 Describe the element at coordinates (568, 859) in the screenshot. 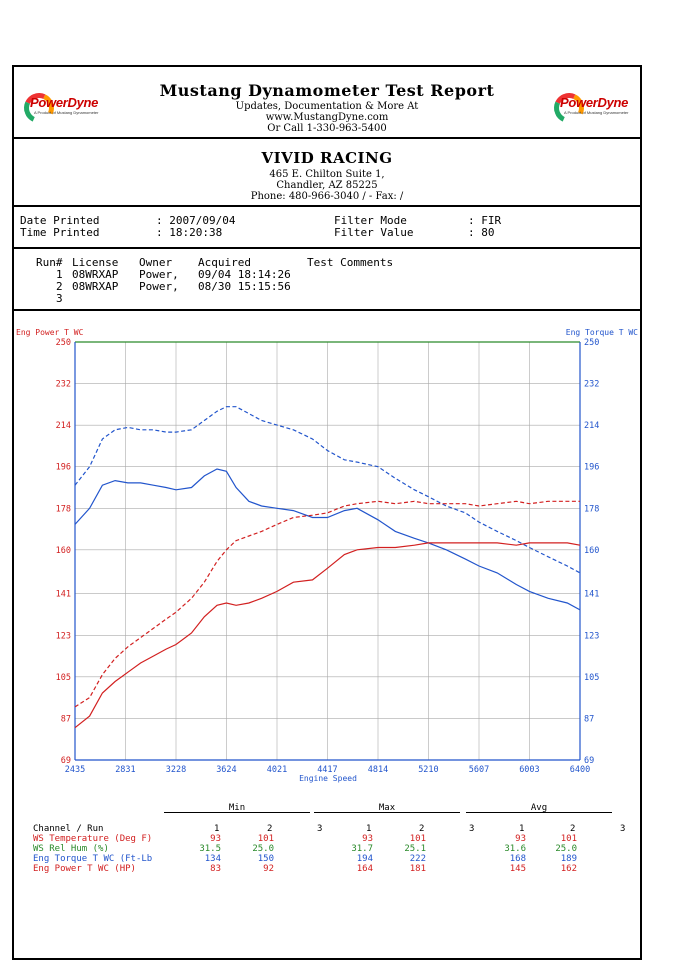

I see `stats-cell: 189` at that location.